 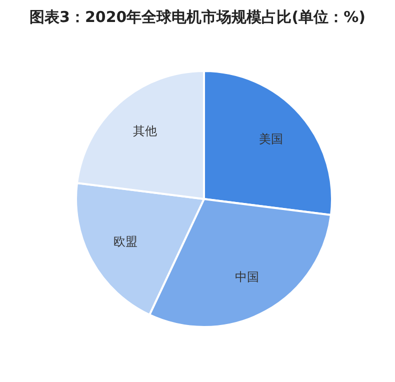 What do you see at coordinates (144, 131) in the screenshot?
I see `slice-label: 其他` at bounding box center [144, 131].